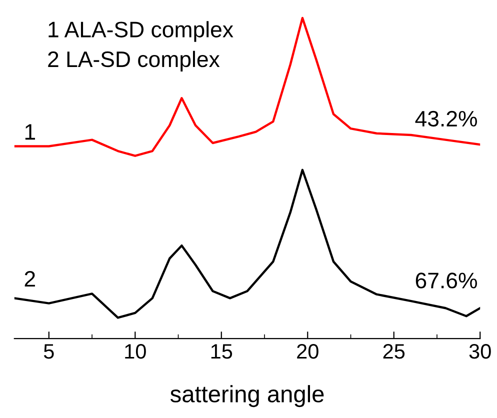  What do you see at coordinates (480, 351) in the screenshot?
I see `x-tick-label: 30` at bounding box center [480, 351].